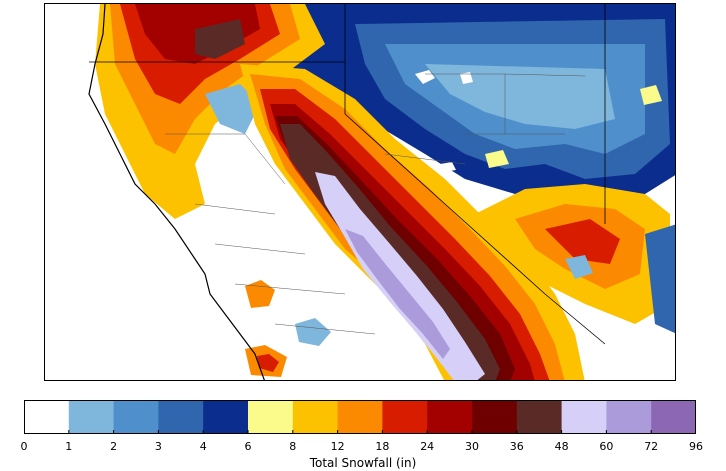  I want to click on colorbar-tick-label: 48, so click(561, 446).